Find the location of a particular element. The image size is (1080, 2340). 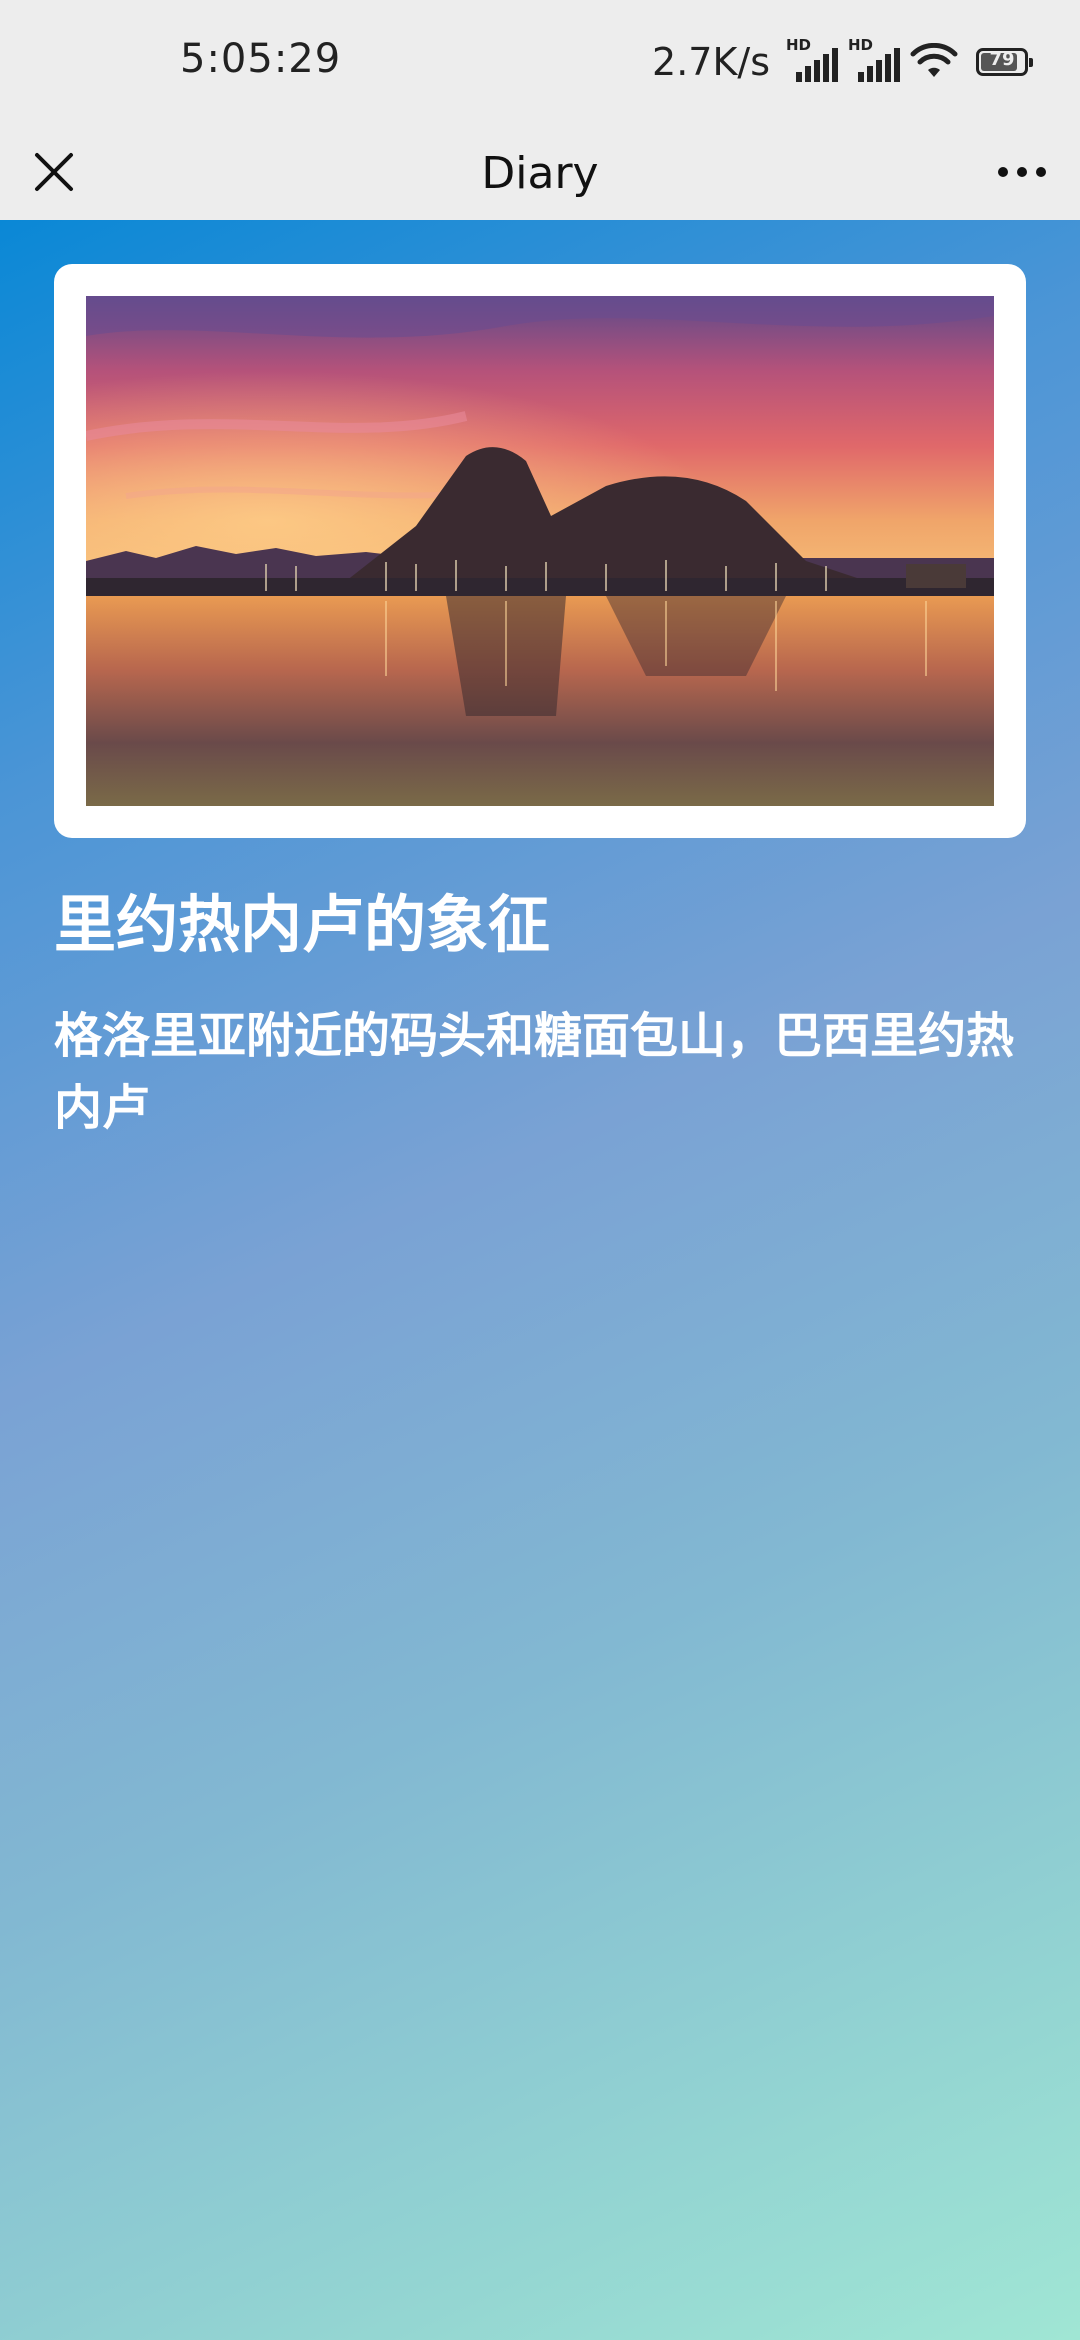

battery-icon: 79 is located at coordinates (1004, 62).